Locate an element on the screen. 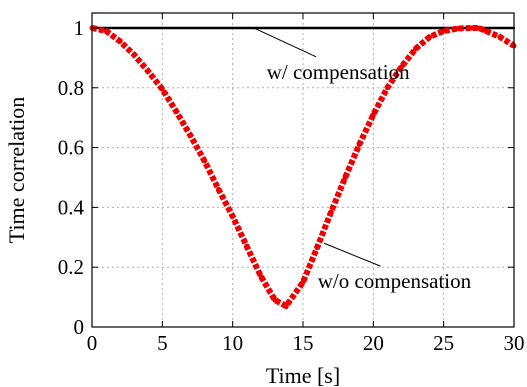  y-tick-label: 1 is located at coordinates (79, 28).